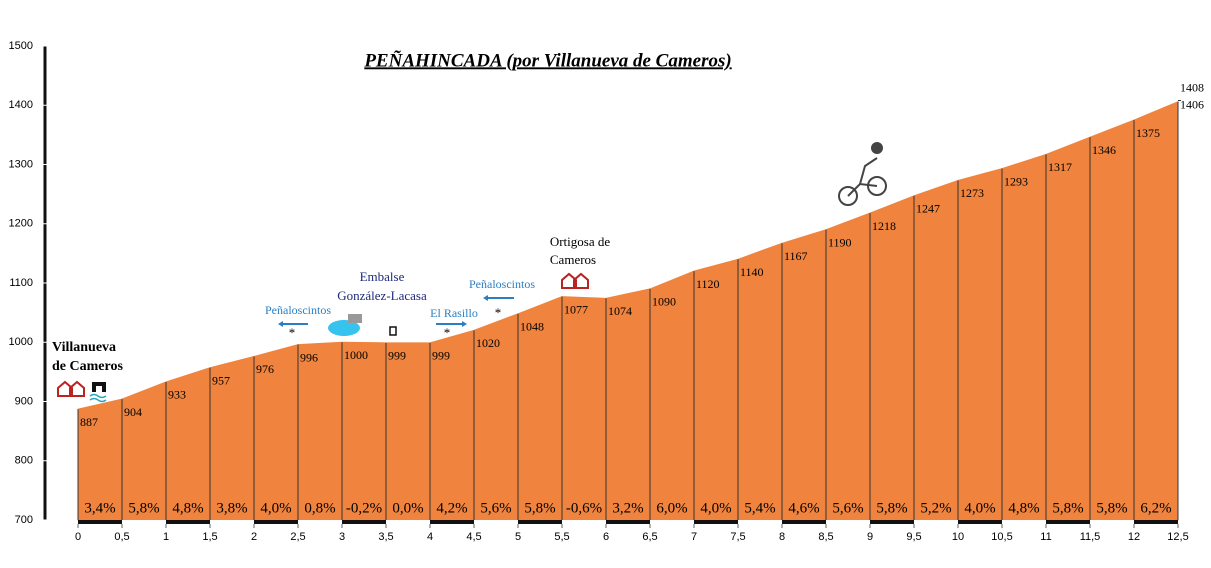 This screenshot has width=1211, height=568. I want to click on gradient-label: 5,2%, so click(935, 508).